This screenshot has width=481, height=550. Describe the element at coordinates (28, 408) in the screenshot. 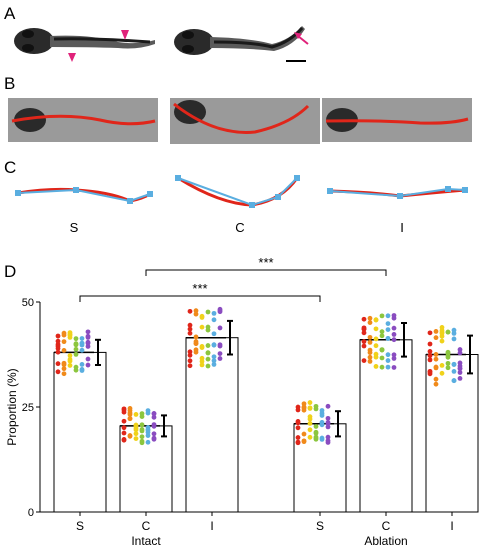

I see `y-tick-label: 25` at that location.